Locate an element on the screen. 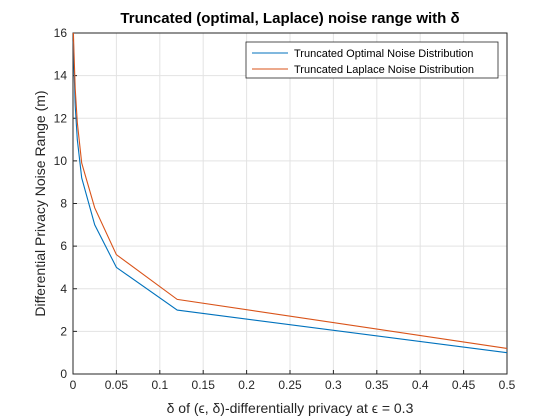 The image size is (560, 420). y-tick-label: 2 is located at coordinates (63, 331).